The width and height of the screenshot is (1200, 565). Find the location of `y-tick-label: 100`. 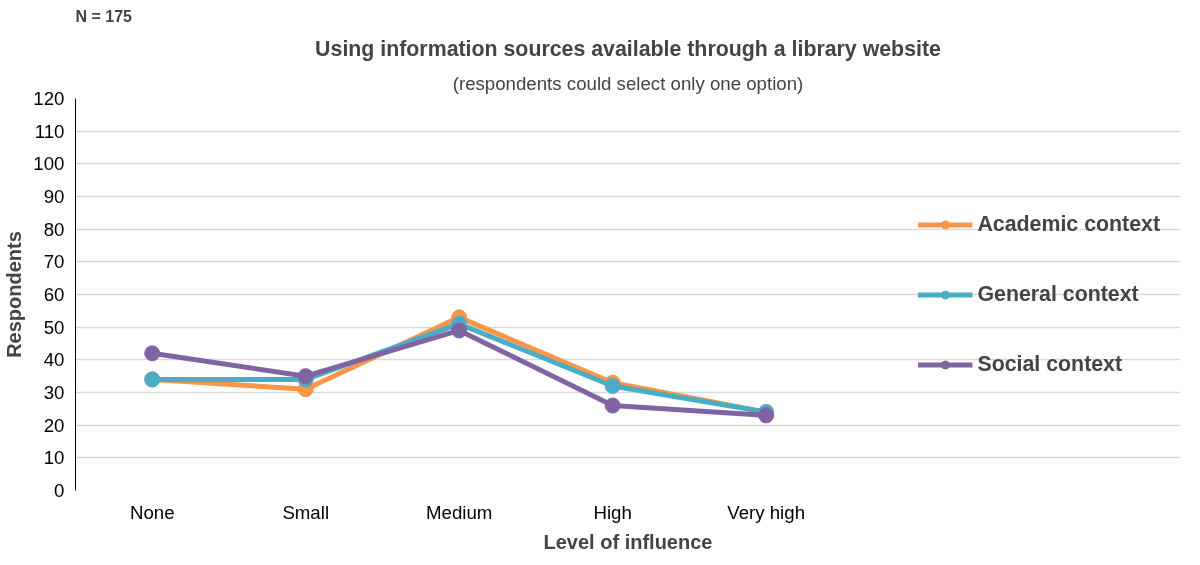

y-tick-label: 100 is located at coordinates (49, 164).